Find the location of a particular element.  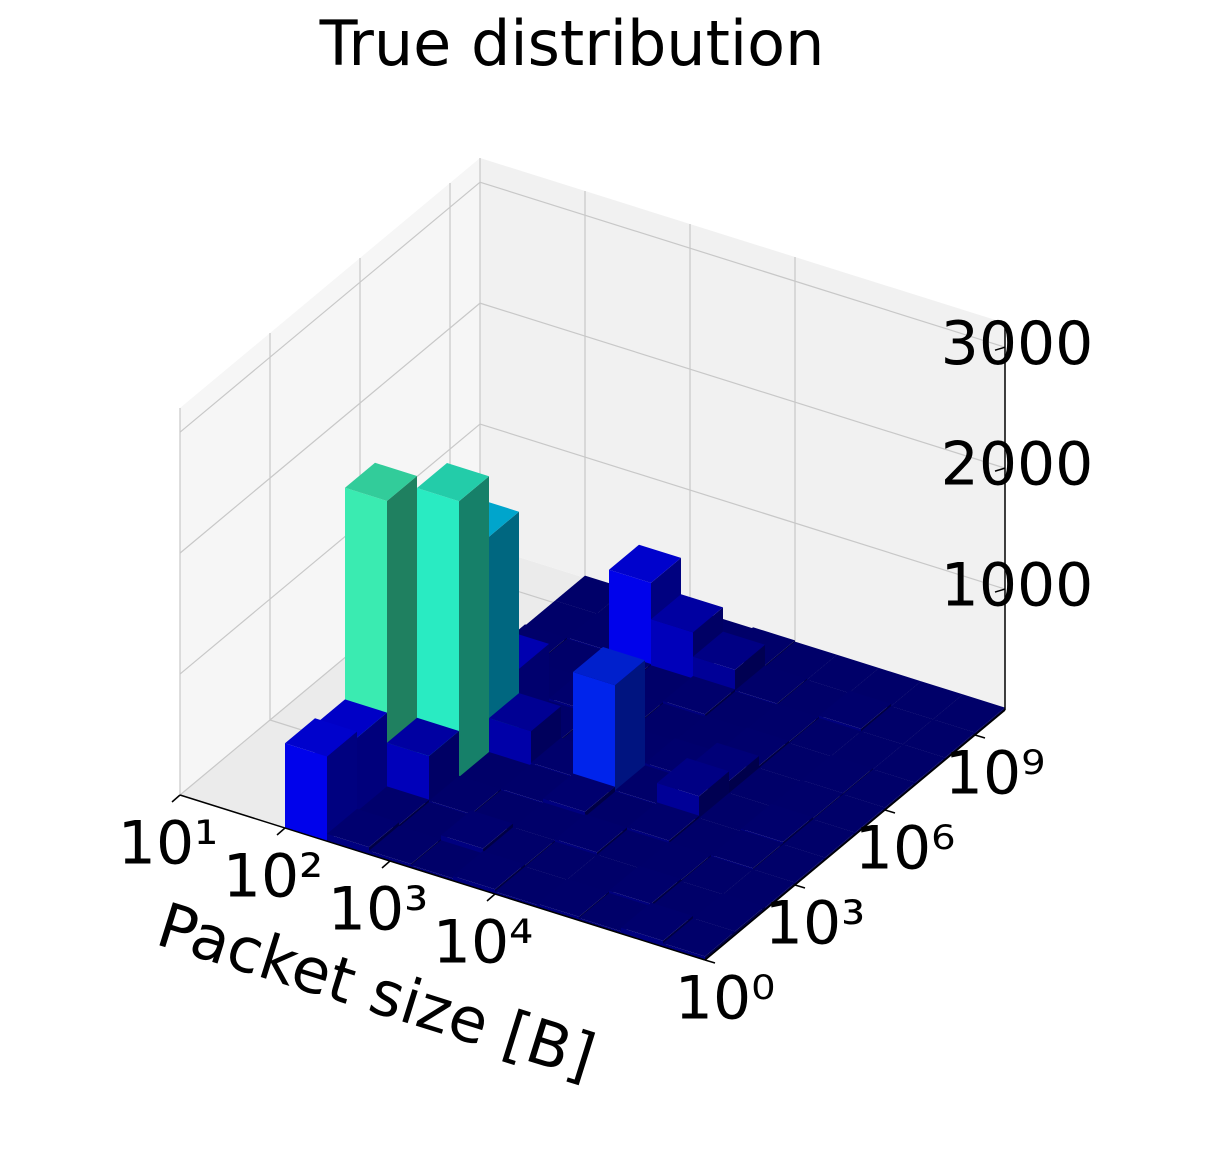

y-tick-label: 10⁶ is located at coordinates (905, 849).